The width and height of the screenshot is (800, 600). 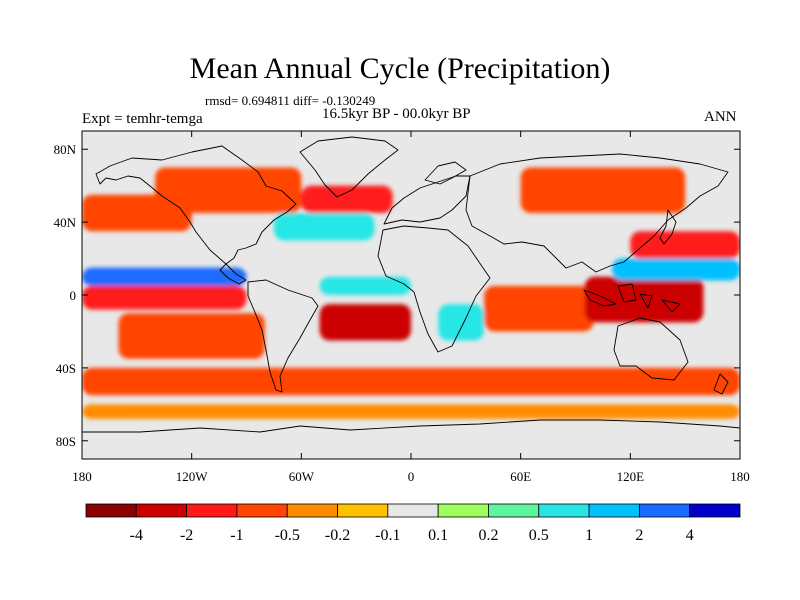 I want to click on x-tick-label: 60W, so click(x=302, y=476).